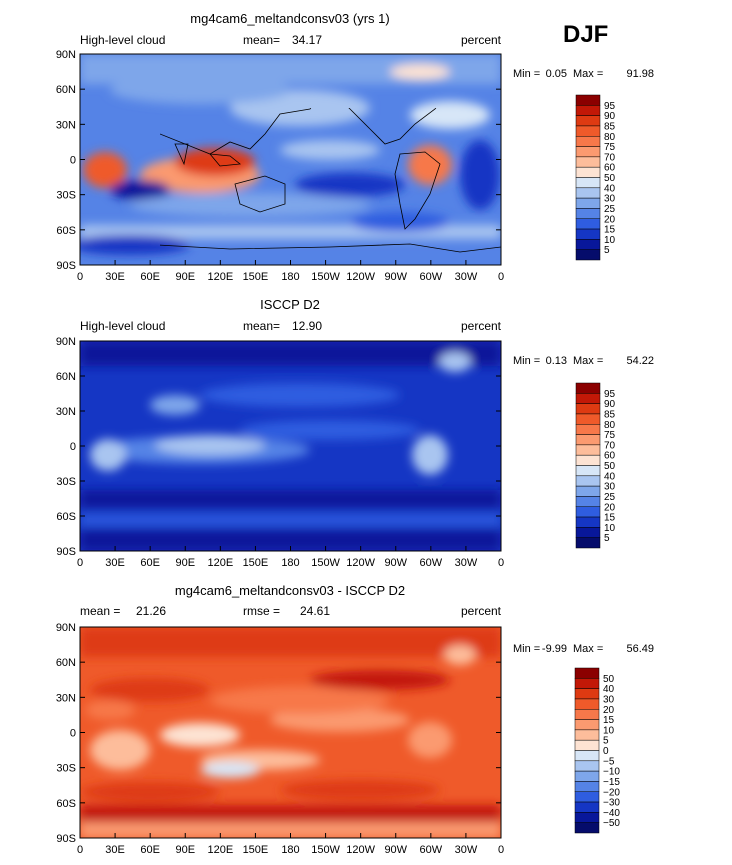 Image resolution: width=732 pixels, height=865 pixels. Describe the element at coordinates (115, 563) in the screenshot. I see `x-tick-label: 30E` at that location.